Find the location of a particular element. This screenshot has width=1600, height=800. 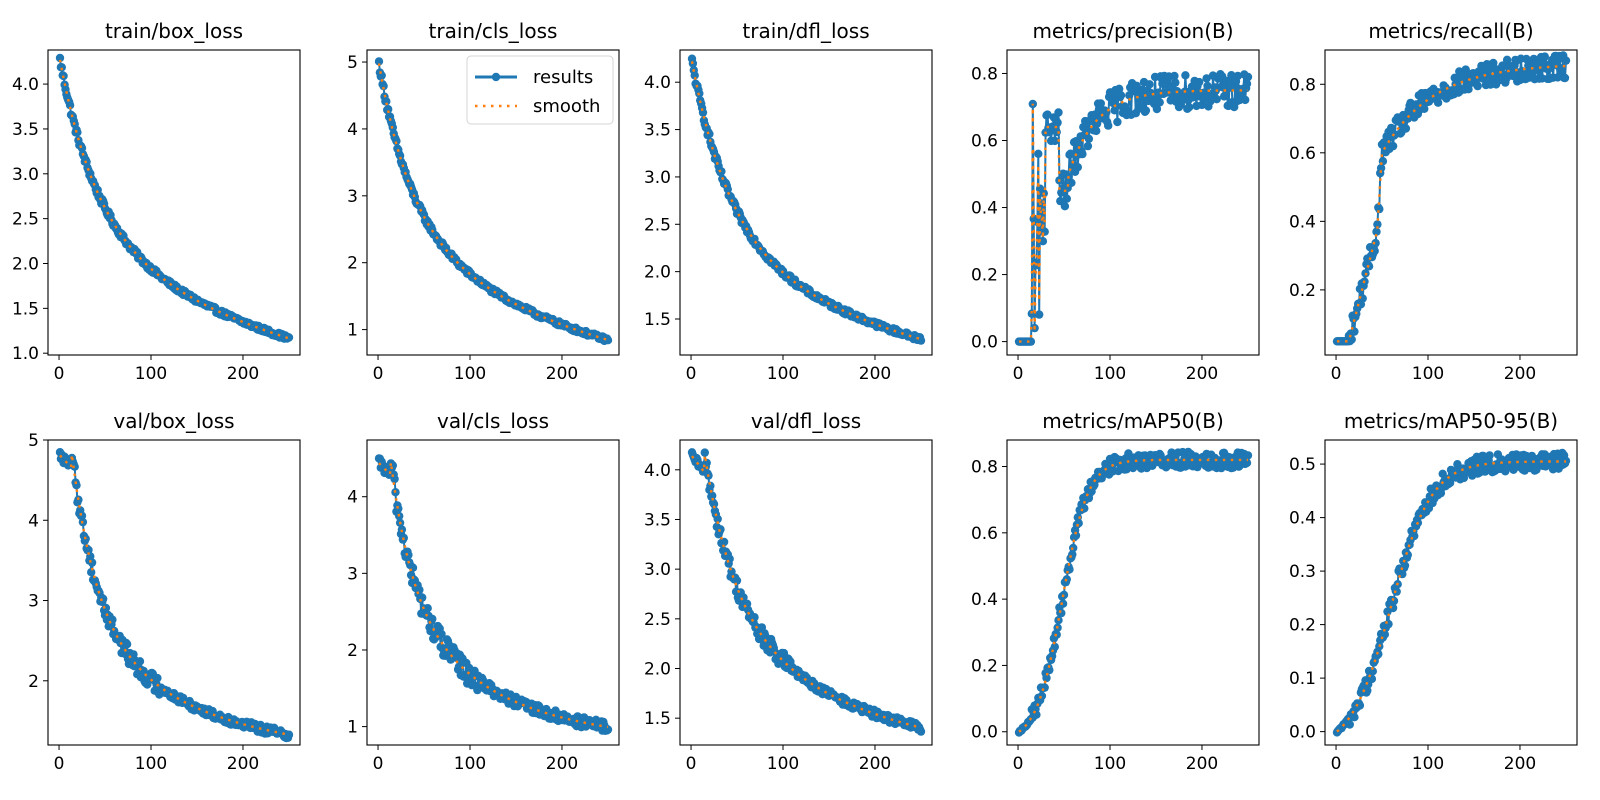

y-tick-label: 1.5 is located at coordinates (25, 309).